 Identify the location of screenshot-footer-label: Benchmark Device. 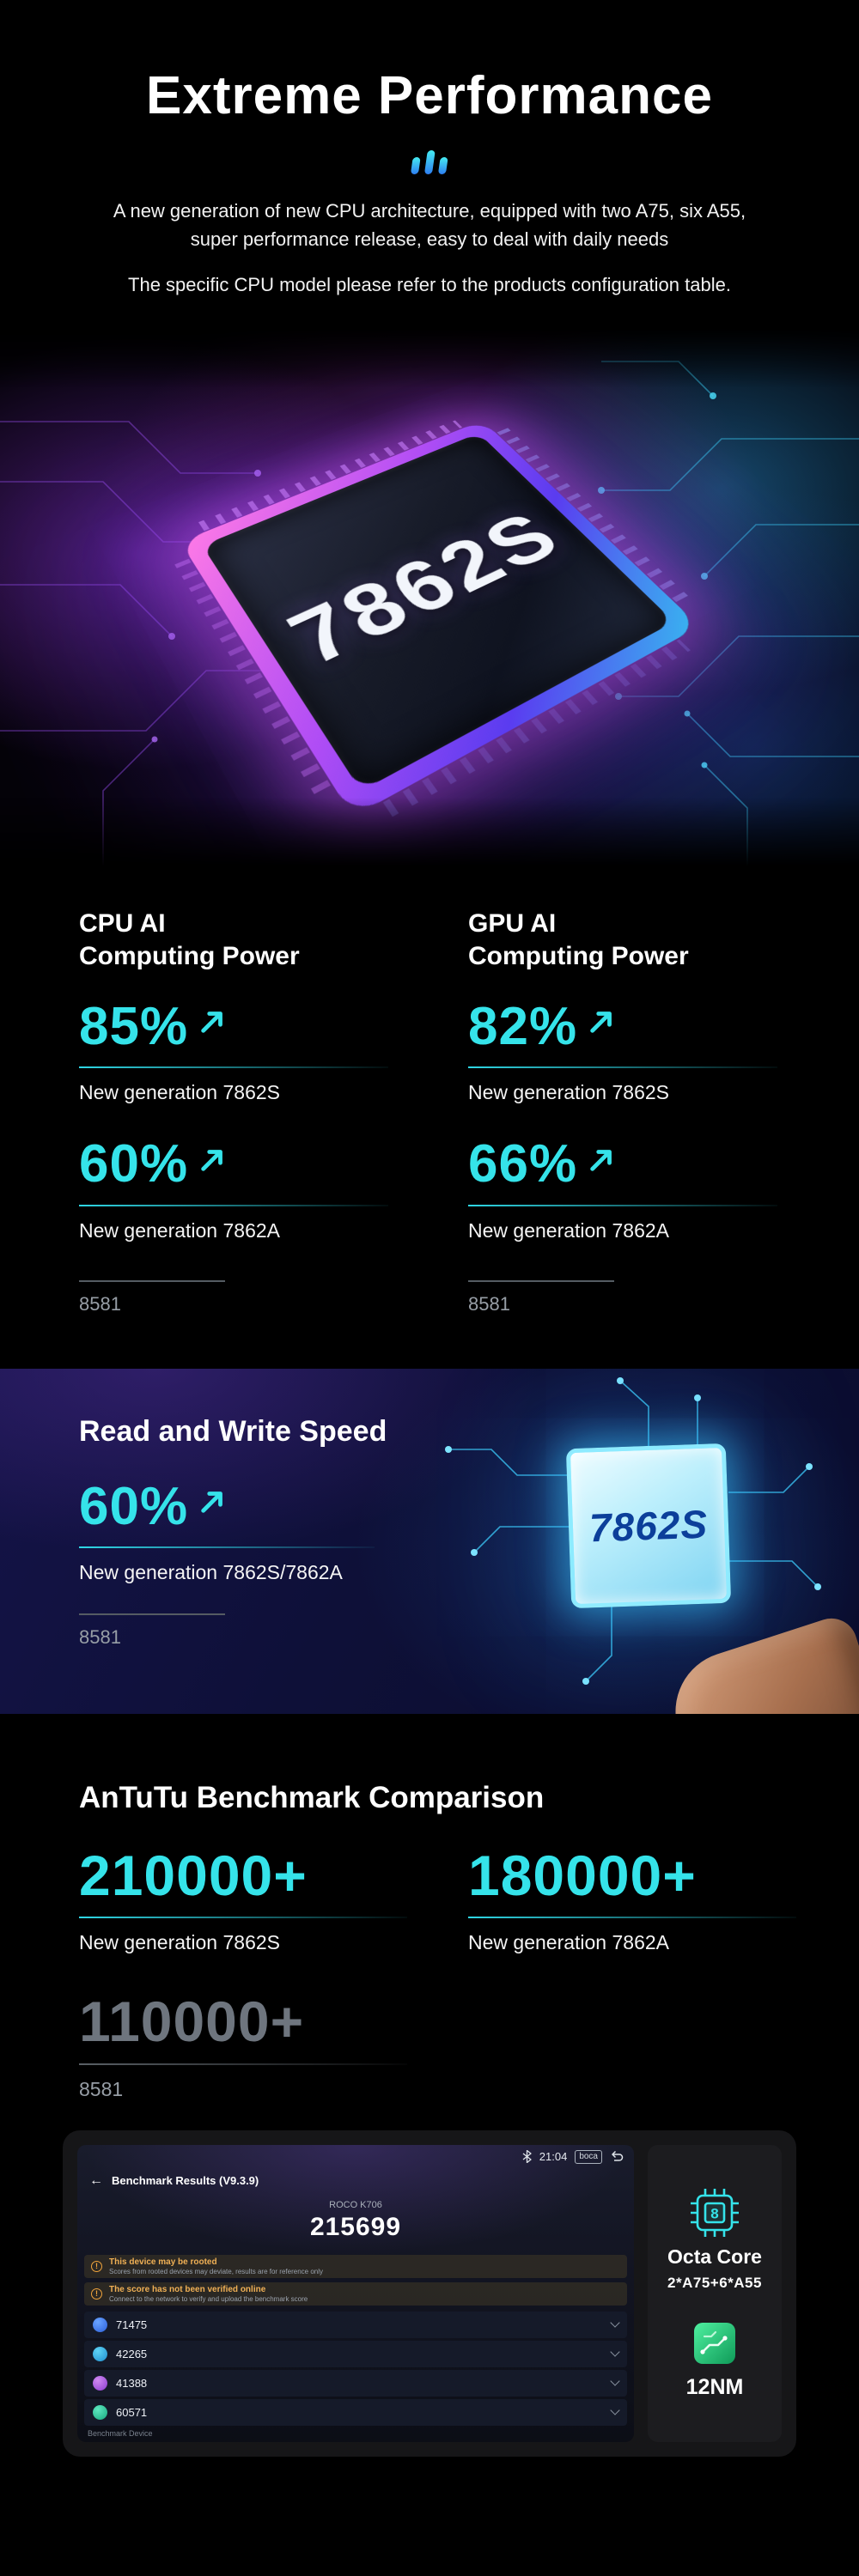
(121, 2433).